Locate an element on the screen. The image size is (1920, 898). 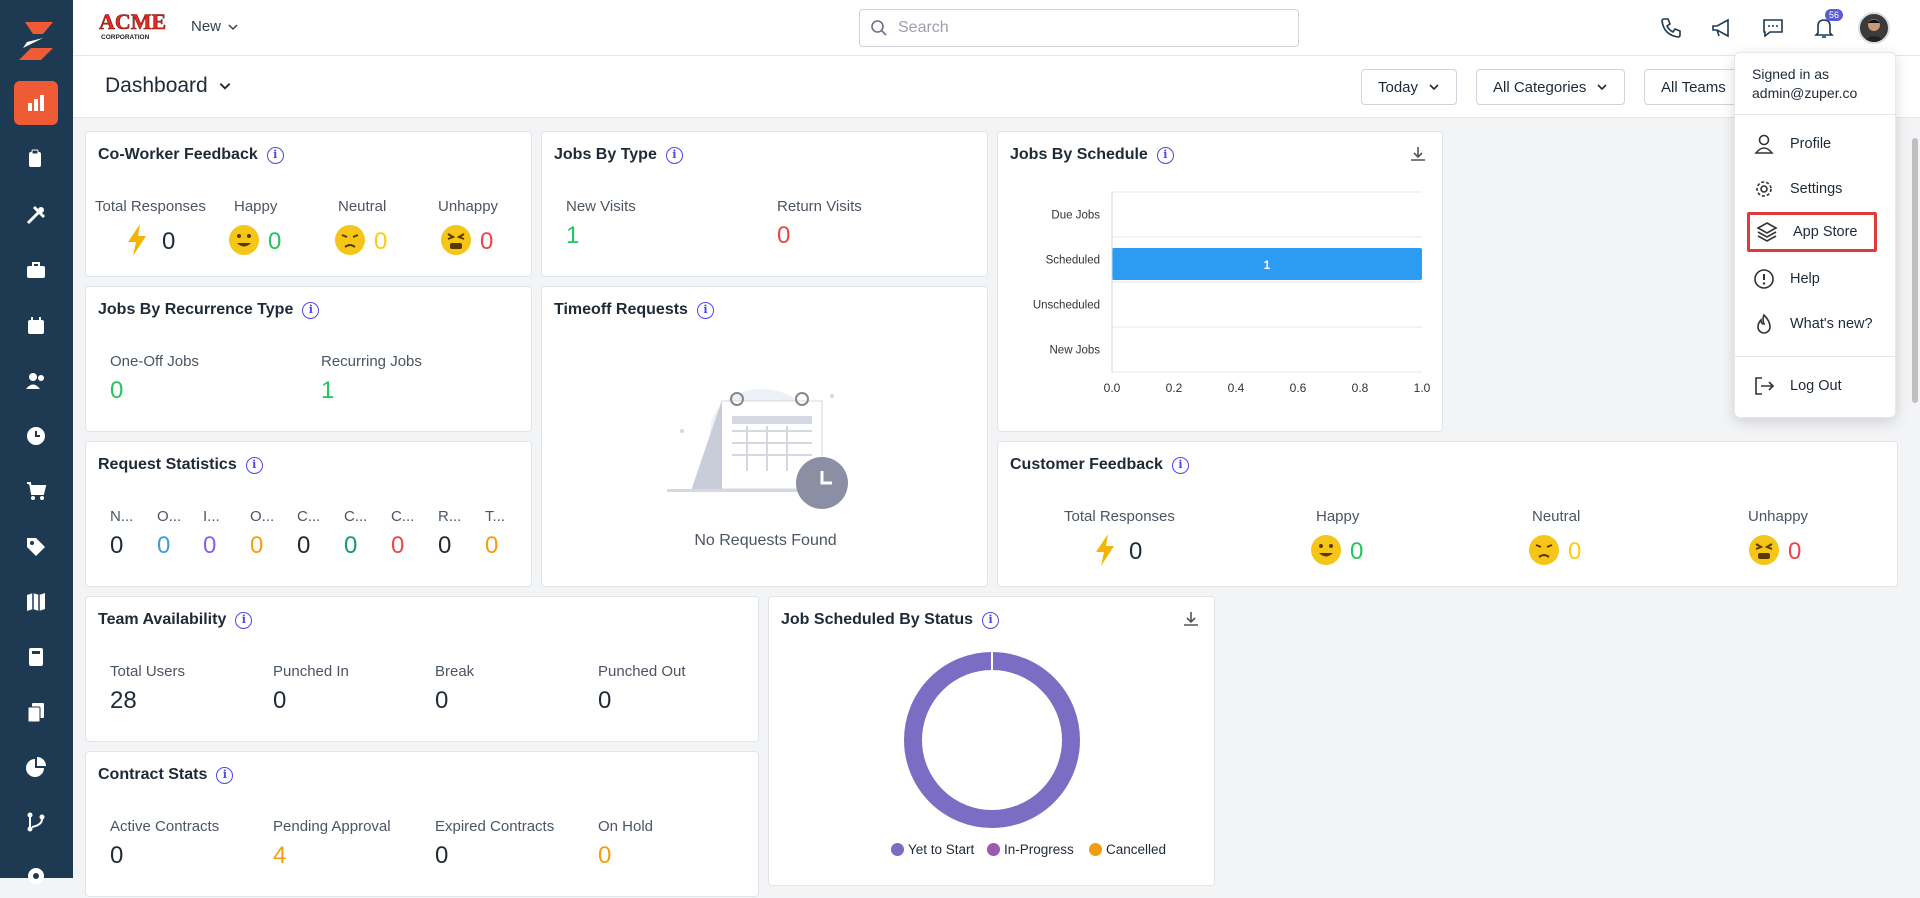
dashboard-selector: Dashboard is located at coordinates (168, 86).